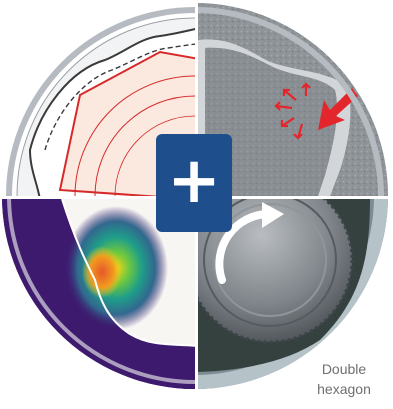 The image size is (393, 409). Describe the element at coordinates (344, 379) in the screenshot. I see `caption: Double hexagon` at that location.